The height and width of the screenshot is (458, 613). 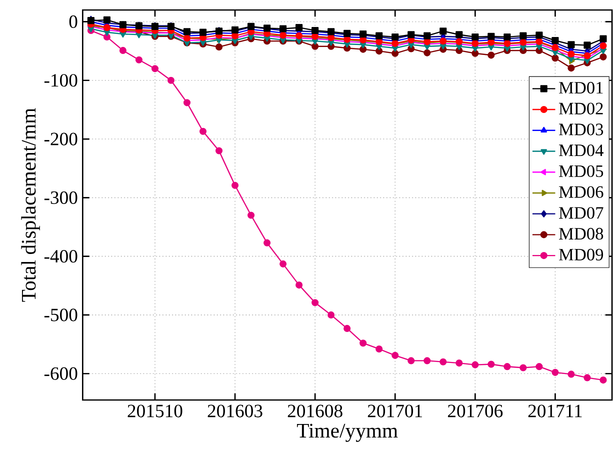 I want to click on legend-label: MD02, so click(x=580, y=108).